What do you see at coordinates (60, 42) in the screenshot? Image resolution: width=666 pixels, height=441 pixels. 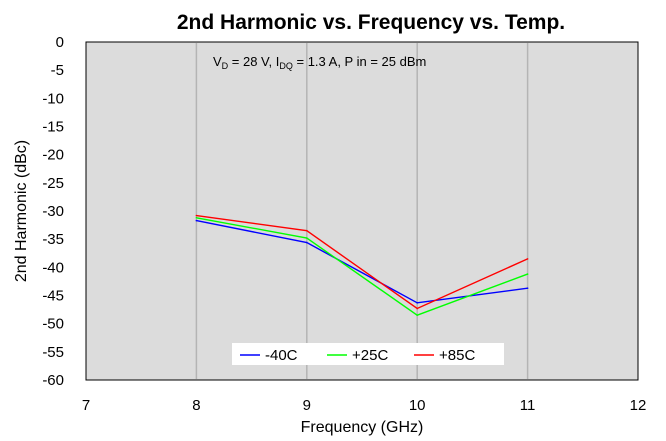 I see `y-tick-label: 0` at bounding box center [60, 42].